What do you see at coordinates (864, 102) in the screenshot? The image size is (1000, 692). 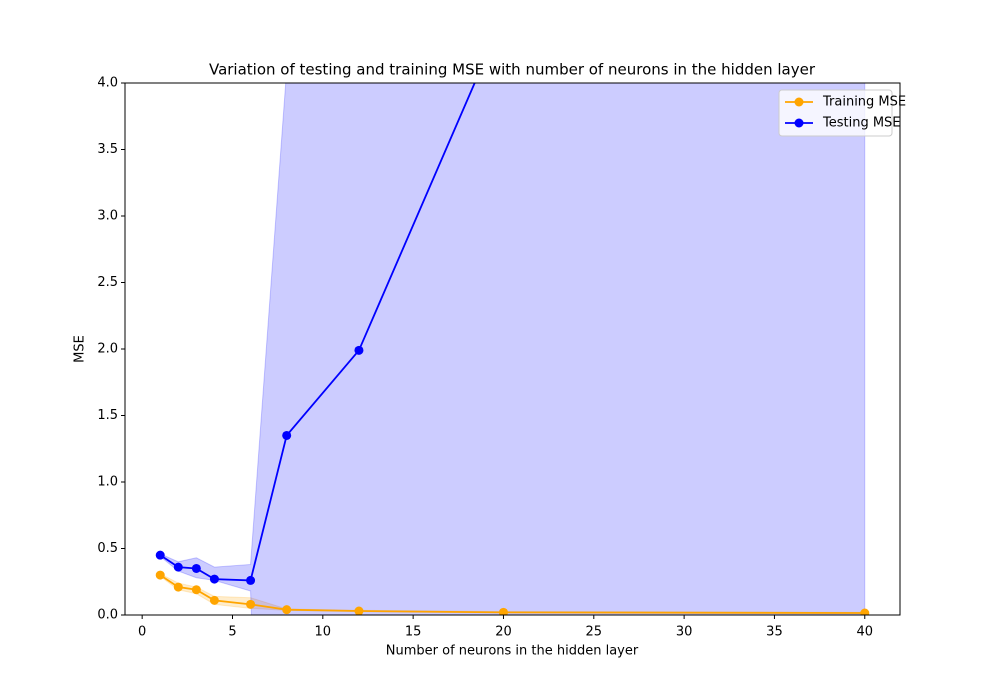 I see `legend-label: Training MSE` at bounding box center [864, 102].